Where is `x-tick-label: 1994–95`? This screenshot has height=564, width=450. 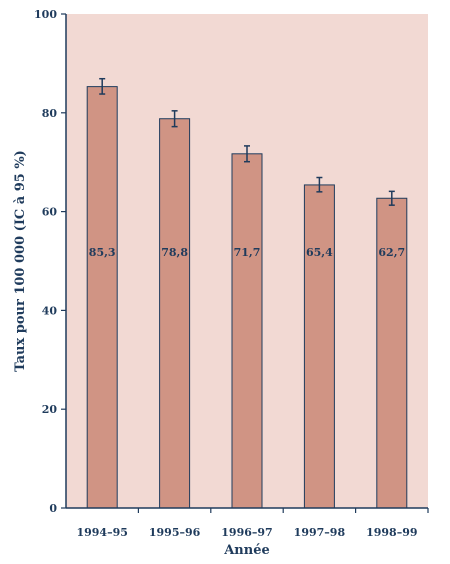
x-tick-label: 1994–95 is located at coordinates (101, 532).